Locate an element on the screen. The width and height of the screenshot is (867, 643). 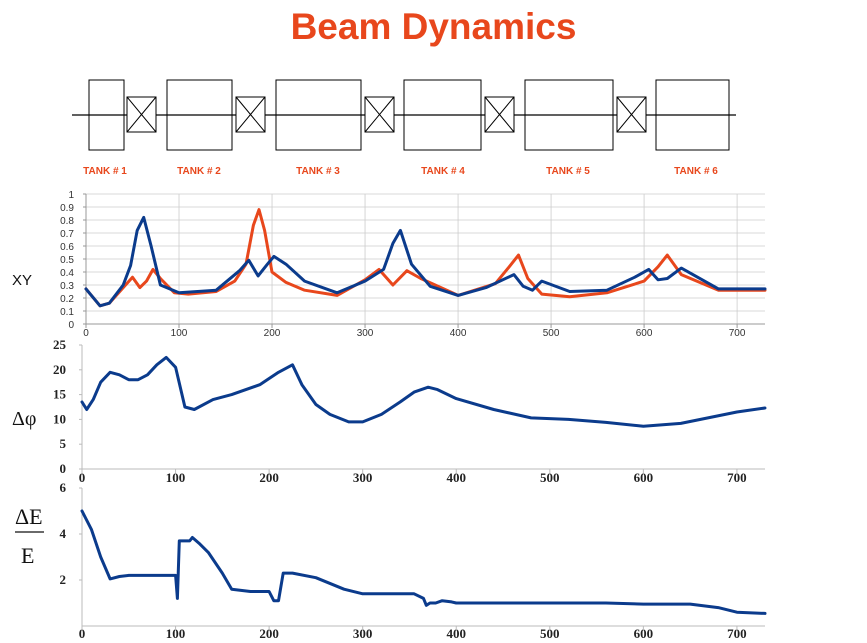
y-tick-label: 0.3 is located at coordinates (67, 286).